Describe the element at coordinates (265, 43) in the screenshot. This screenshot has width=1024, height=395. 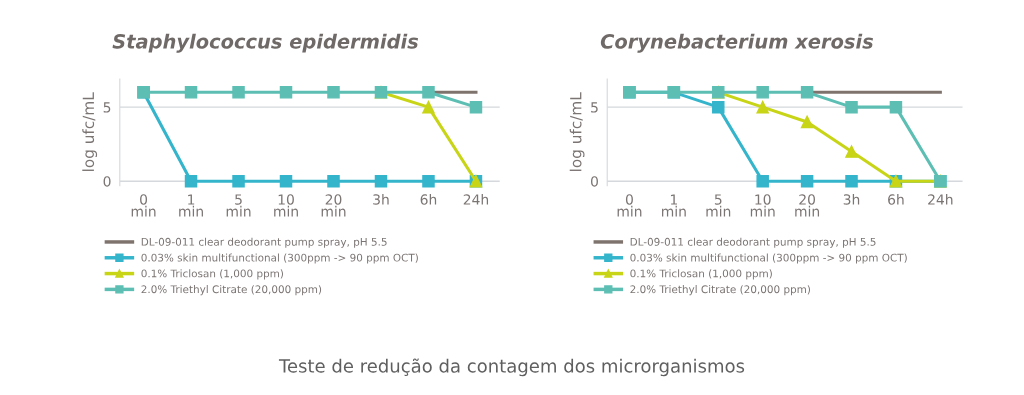
I see `chart-title: Staphylococcus epidermidis` at that location.